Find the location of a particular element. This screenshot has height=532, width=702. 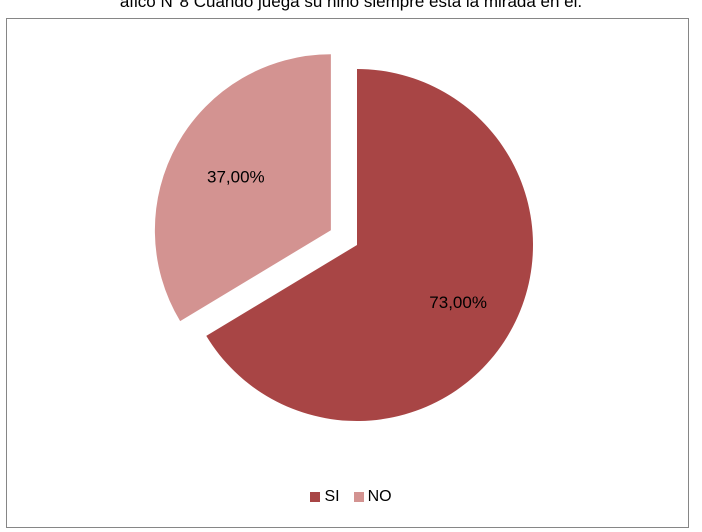

legend-item-no: NO is located at coordinates (372, 497).